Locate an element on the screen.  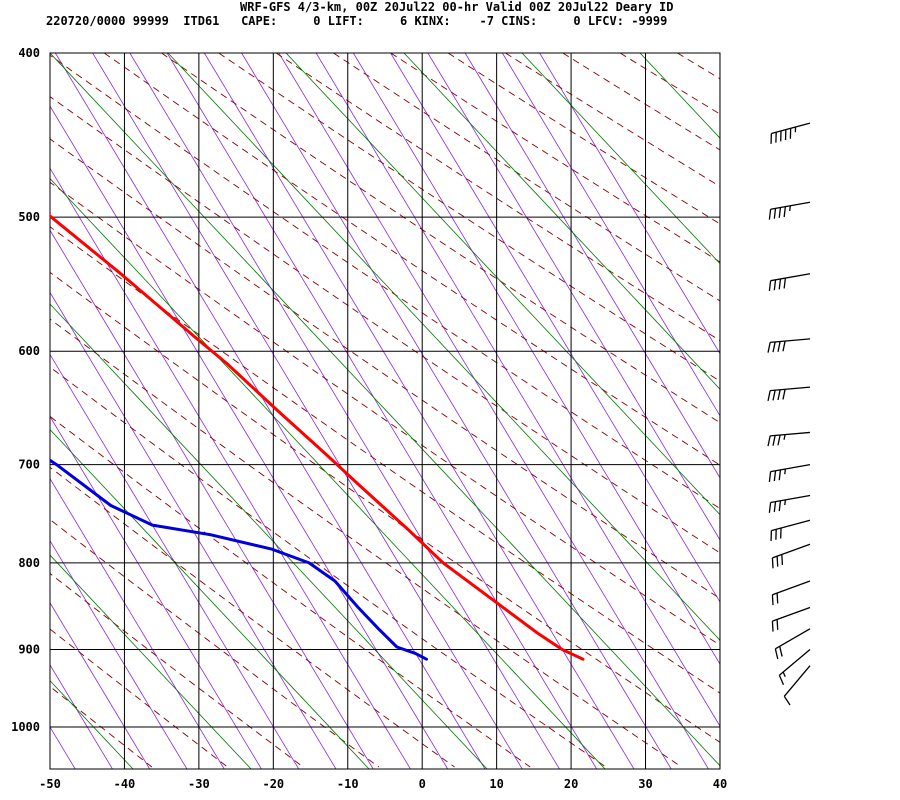
x-tick-label: -20 is located at coordinates (273, 784).